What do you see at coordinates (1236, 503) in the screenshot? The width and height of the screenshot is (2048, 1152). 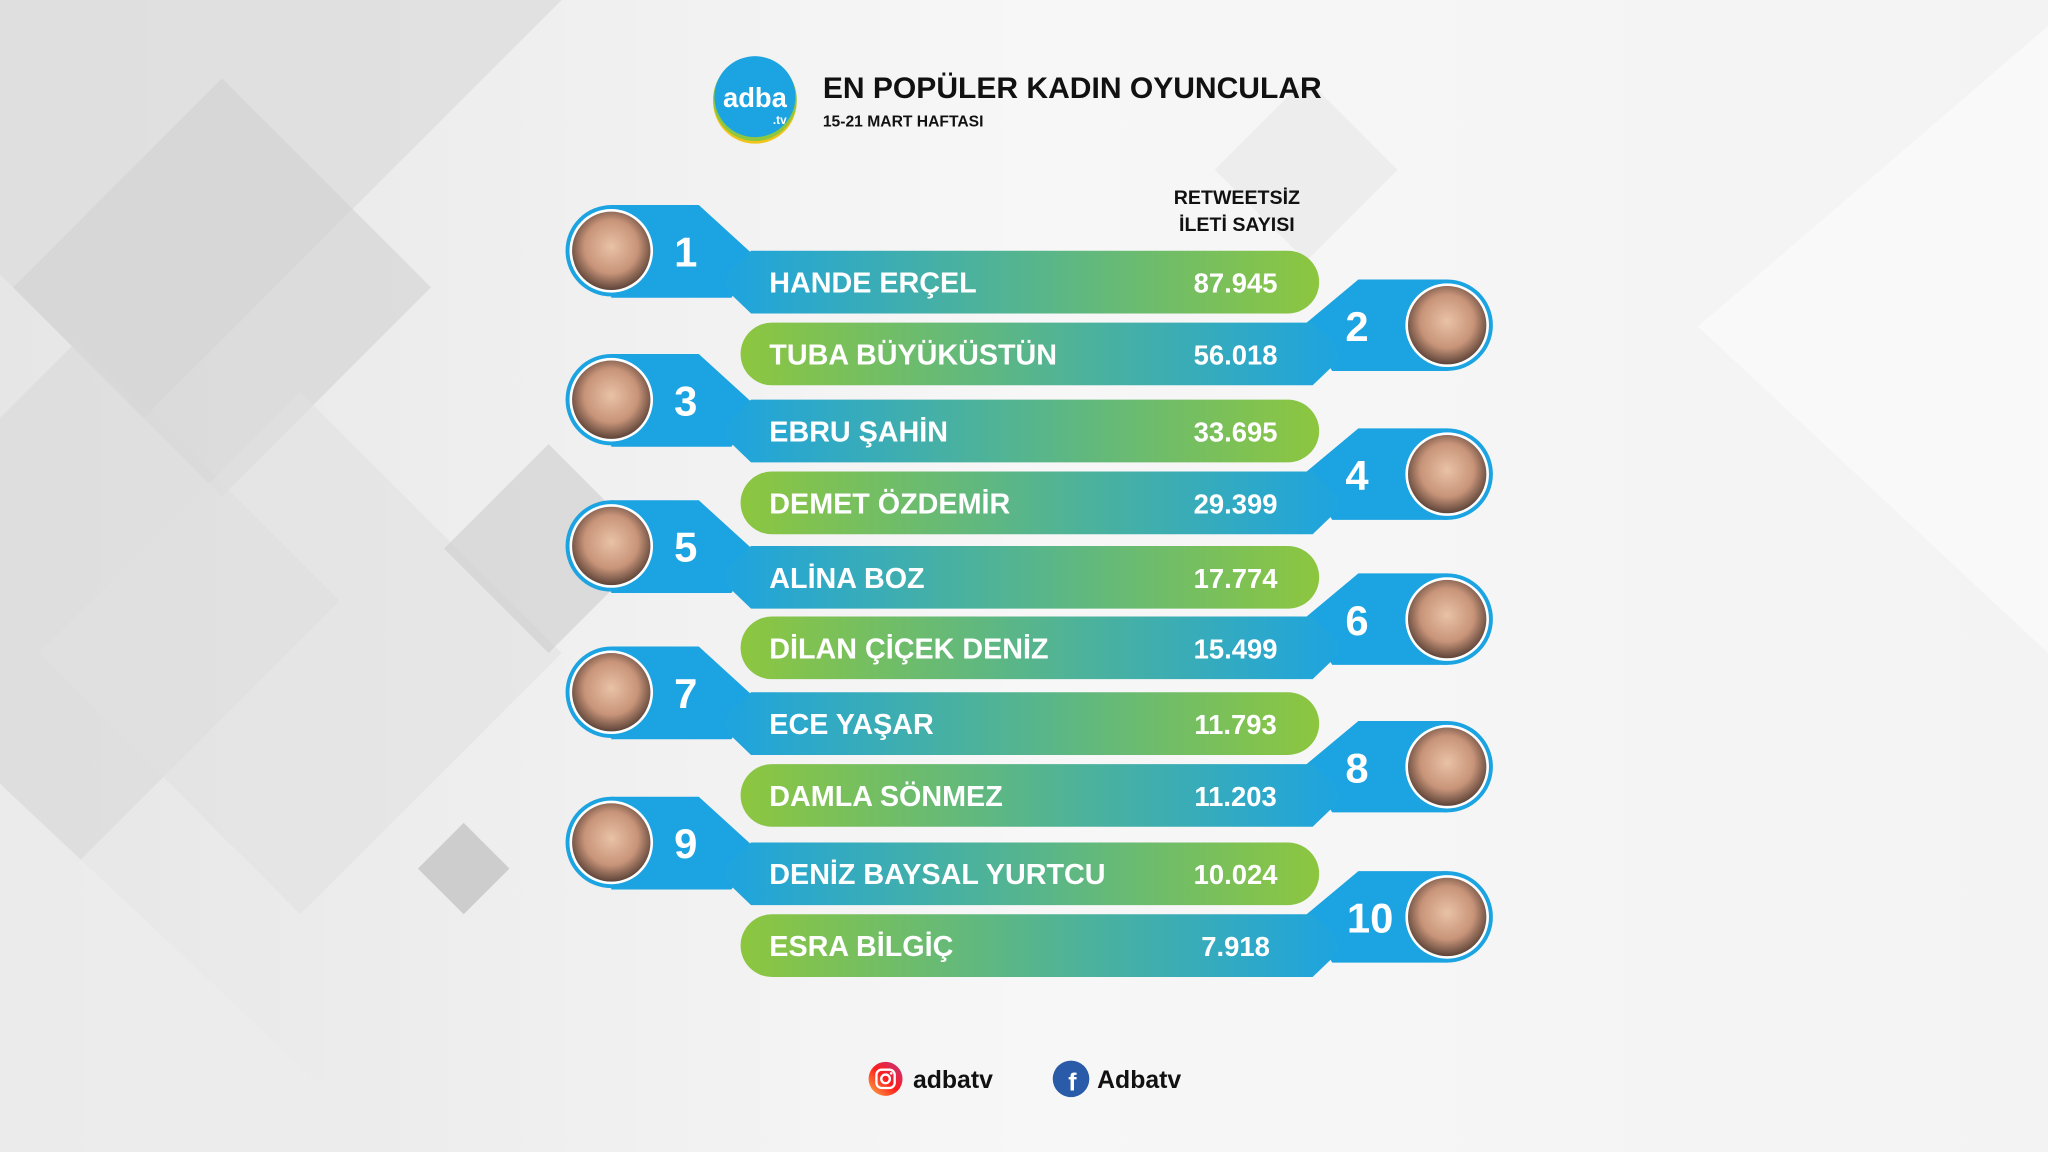 I see `post-count: 29.399` at bounding box center [1236, 503].